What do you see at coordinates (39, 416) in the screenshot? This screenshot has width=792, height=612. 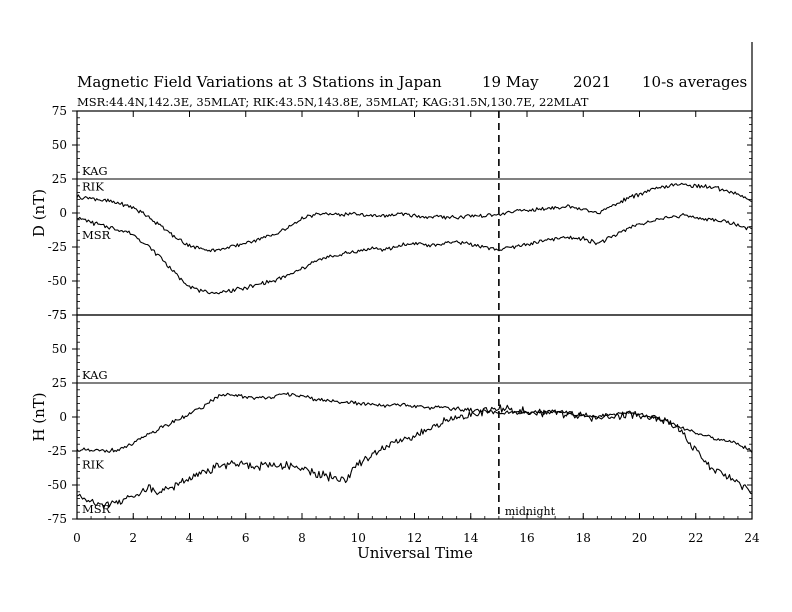 I see `h-y-axis-label: H (nT)` at bounding box center [39, 416].